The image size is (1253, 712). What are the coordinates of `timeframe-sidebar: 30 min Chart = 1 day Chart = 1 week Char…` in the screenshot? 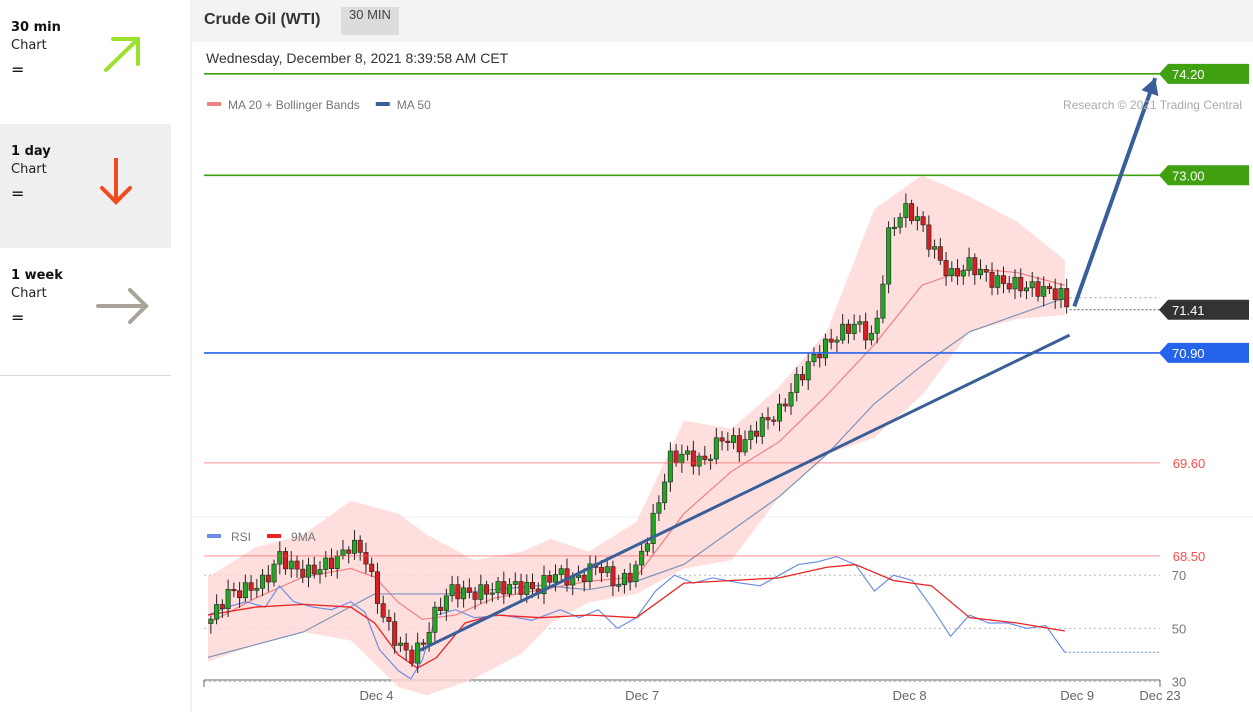 It's located at (85, 188).